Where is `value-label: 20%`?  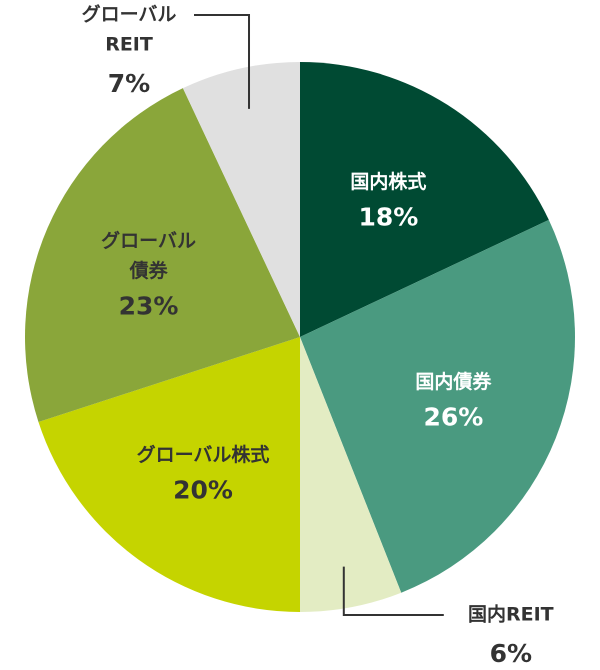
value-label: 20% is located at coordinates (203, 489).